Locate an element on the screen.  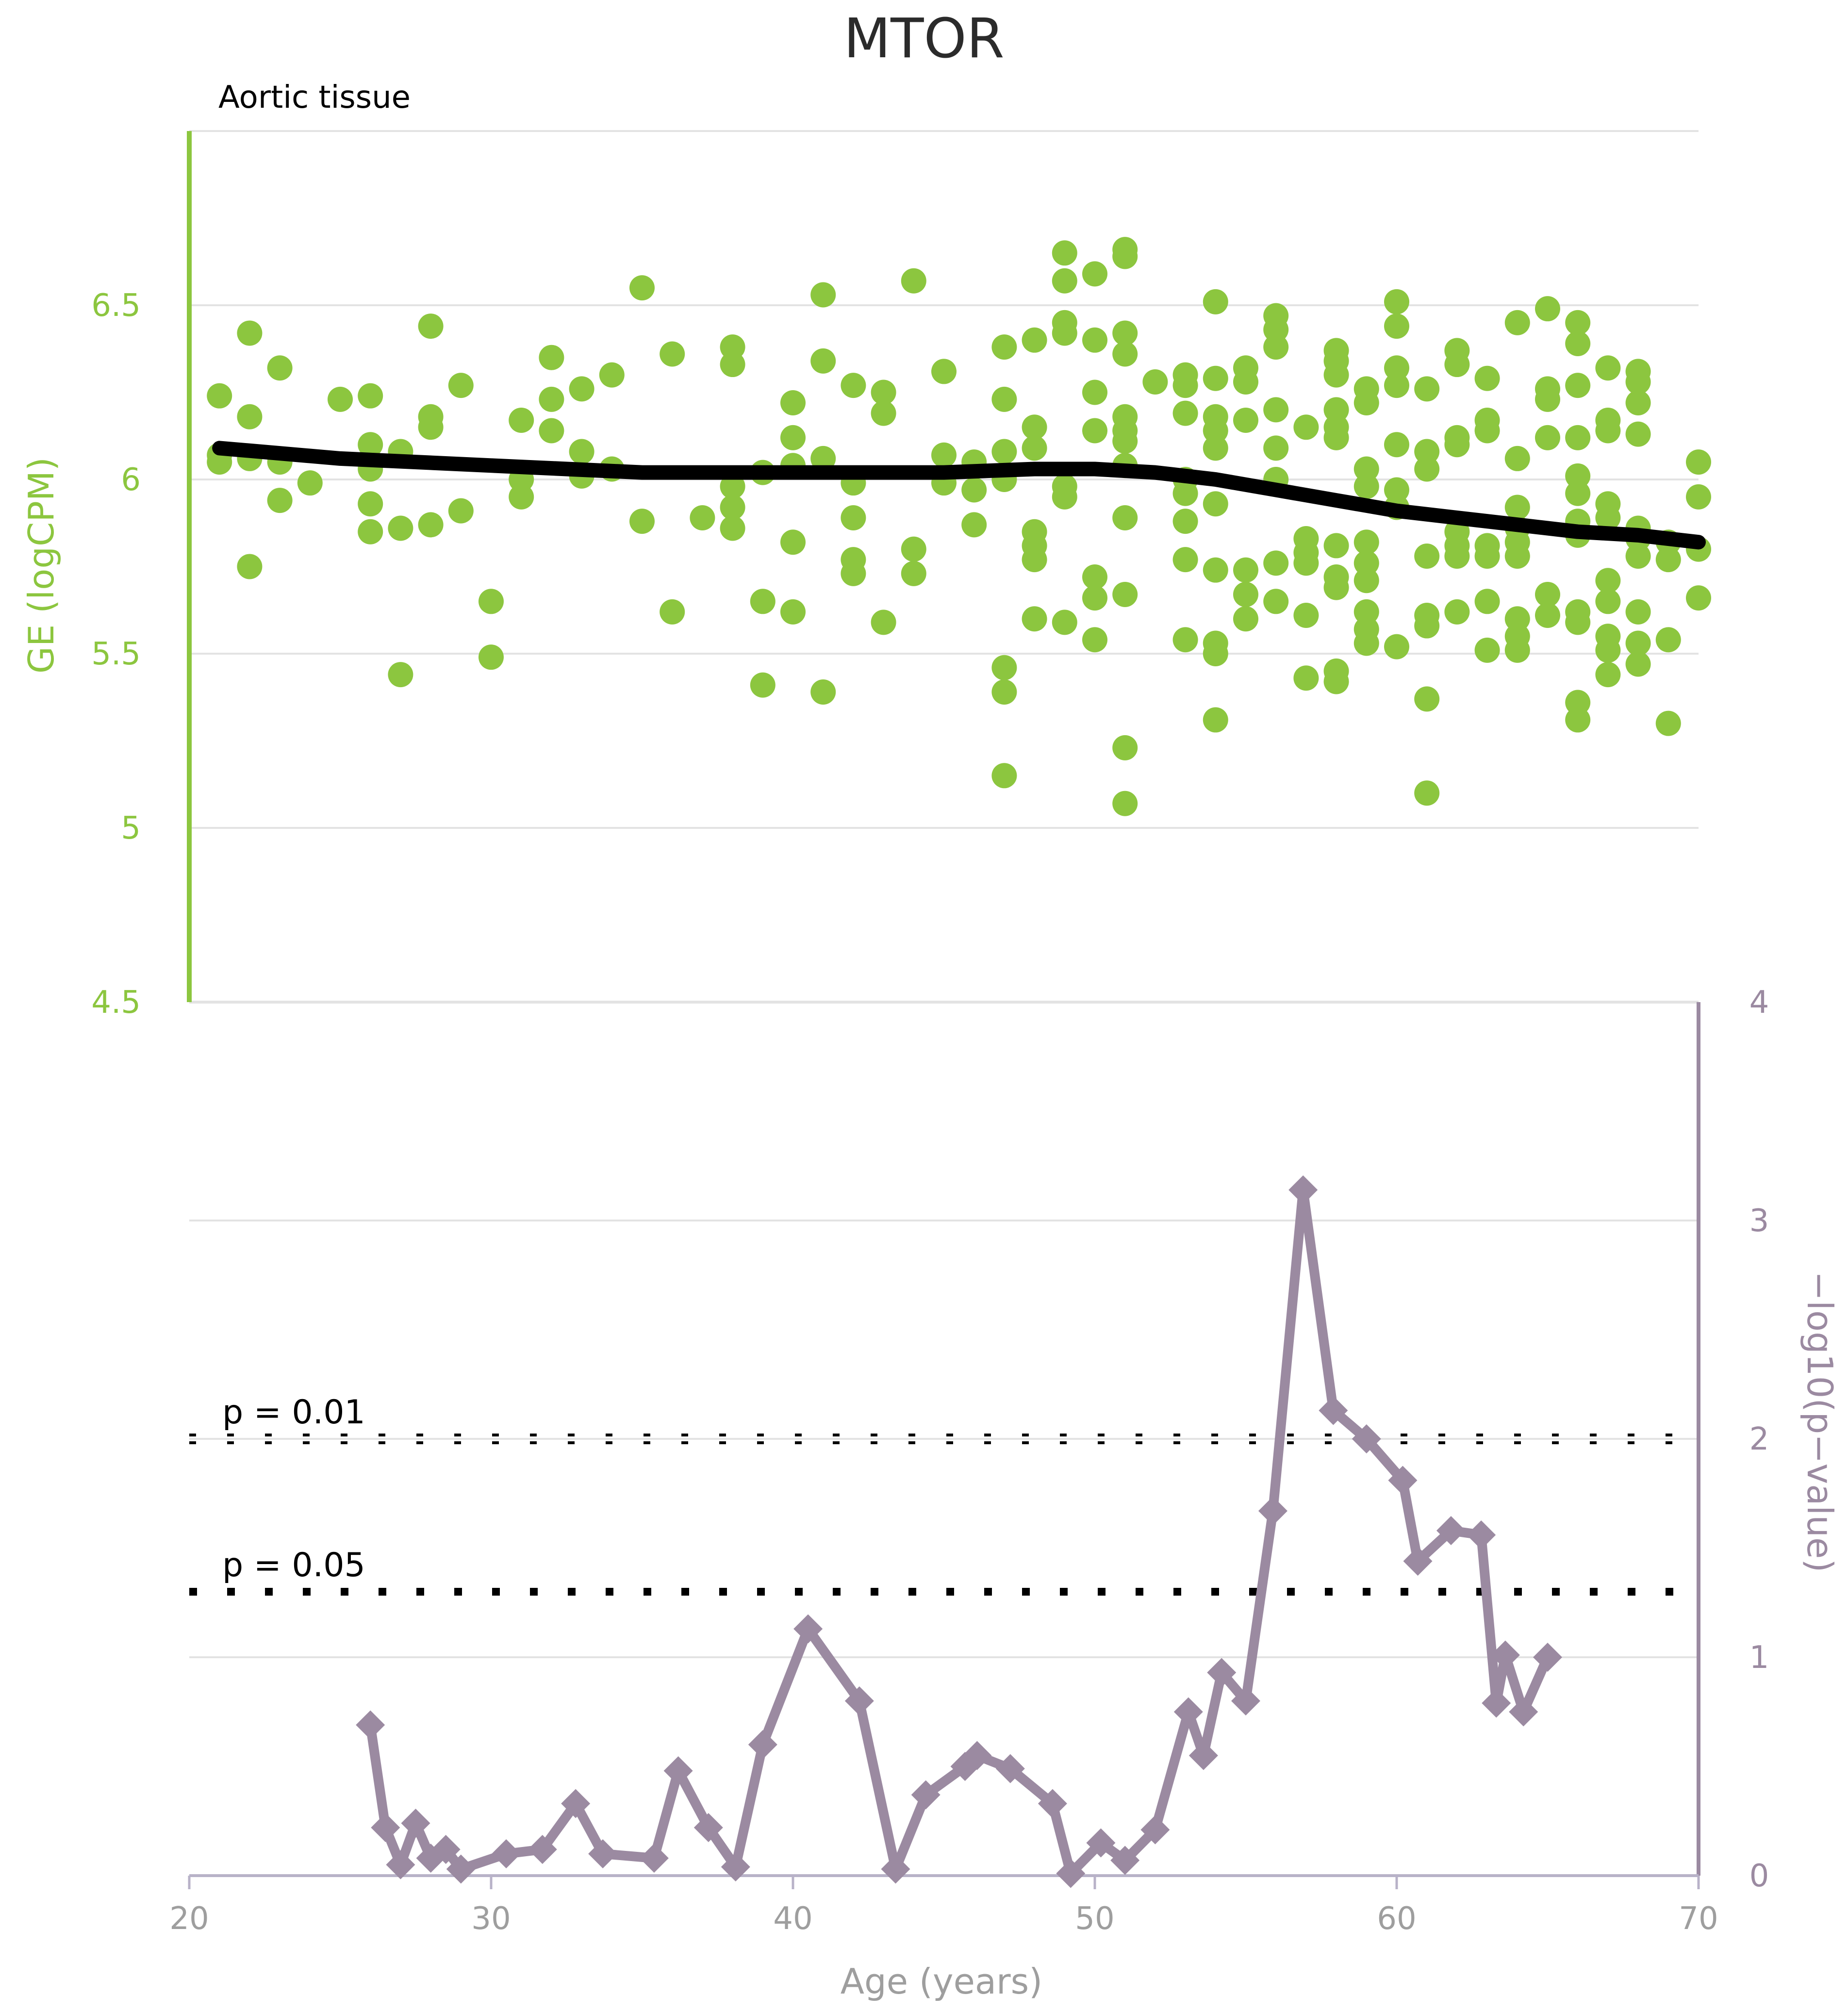
x-tick-label: 30 is located at coordinates (491, 1919).